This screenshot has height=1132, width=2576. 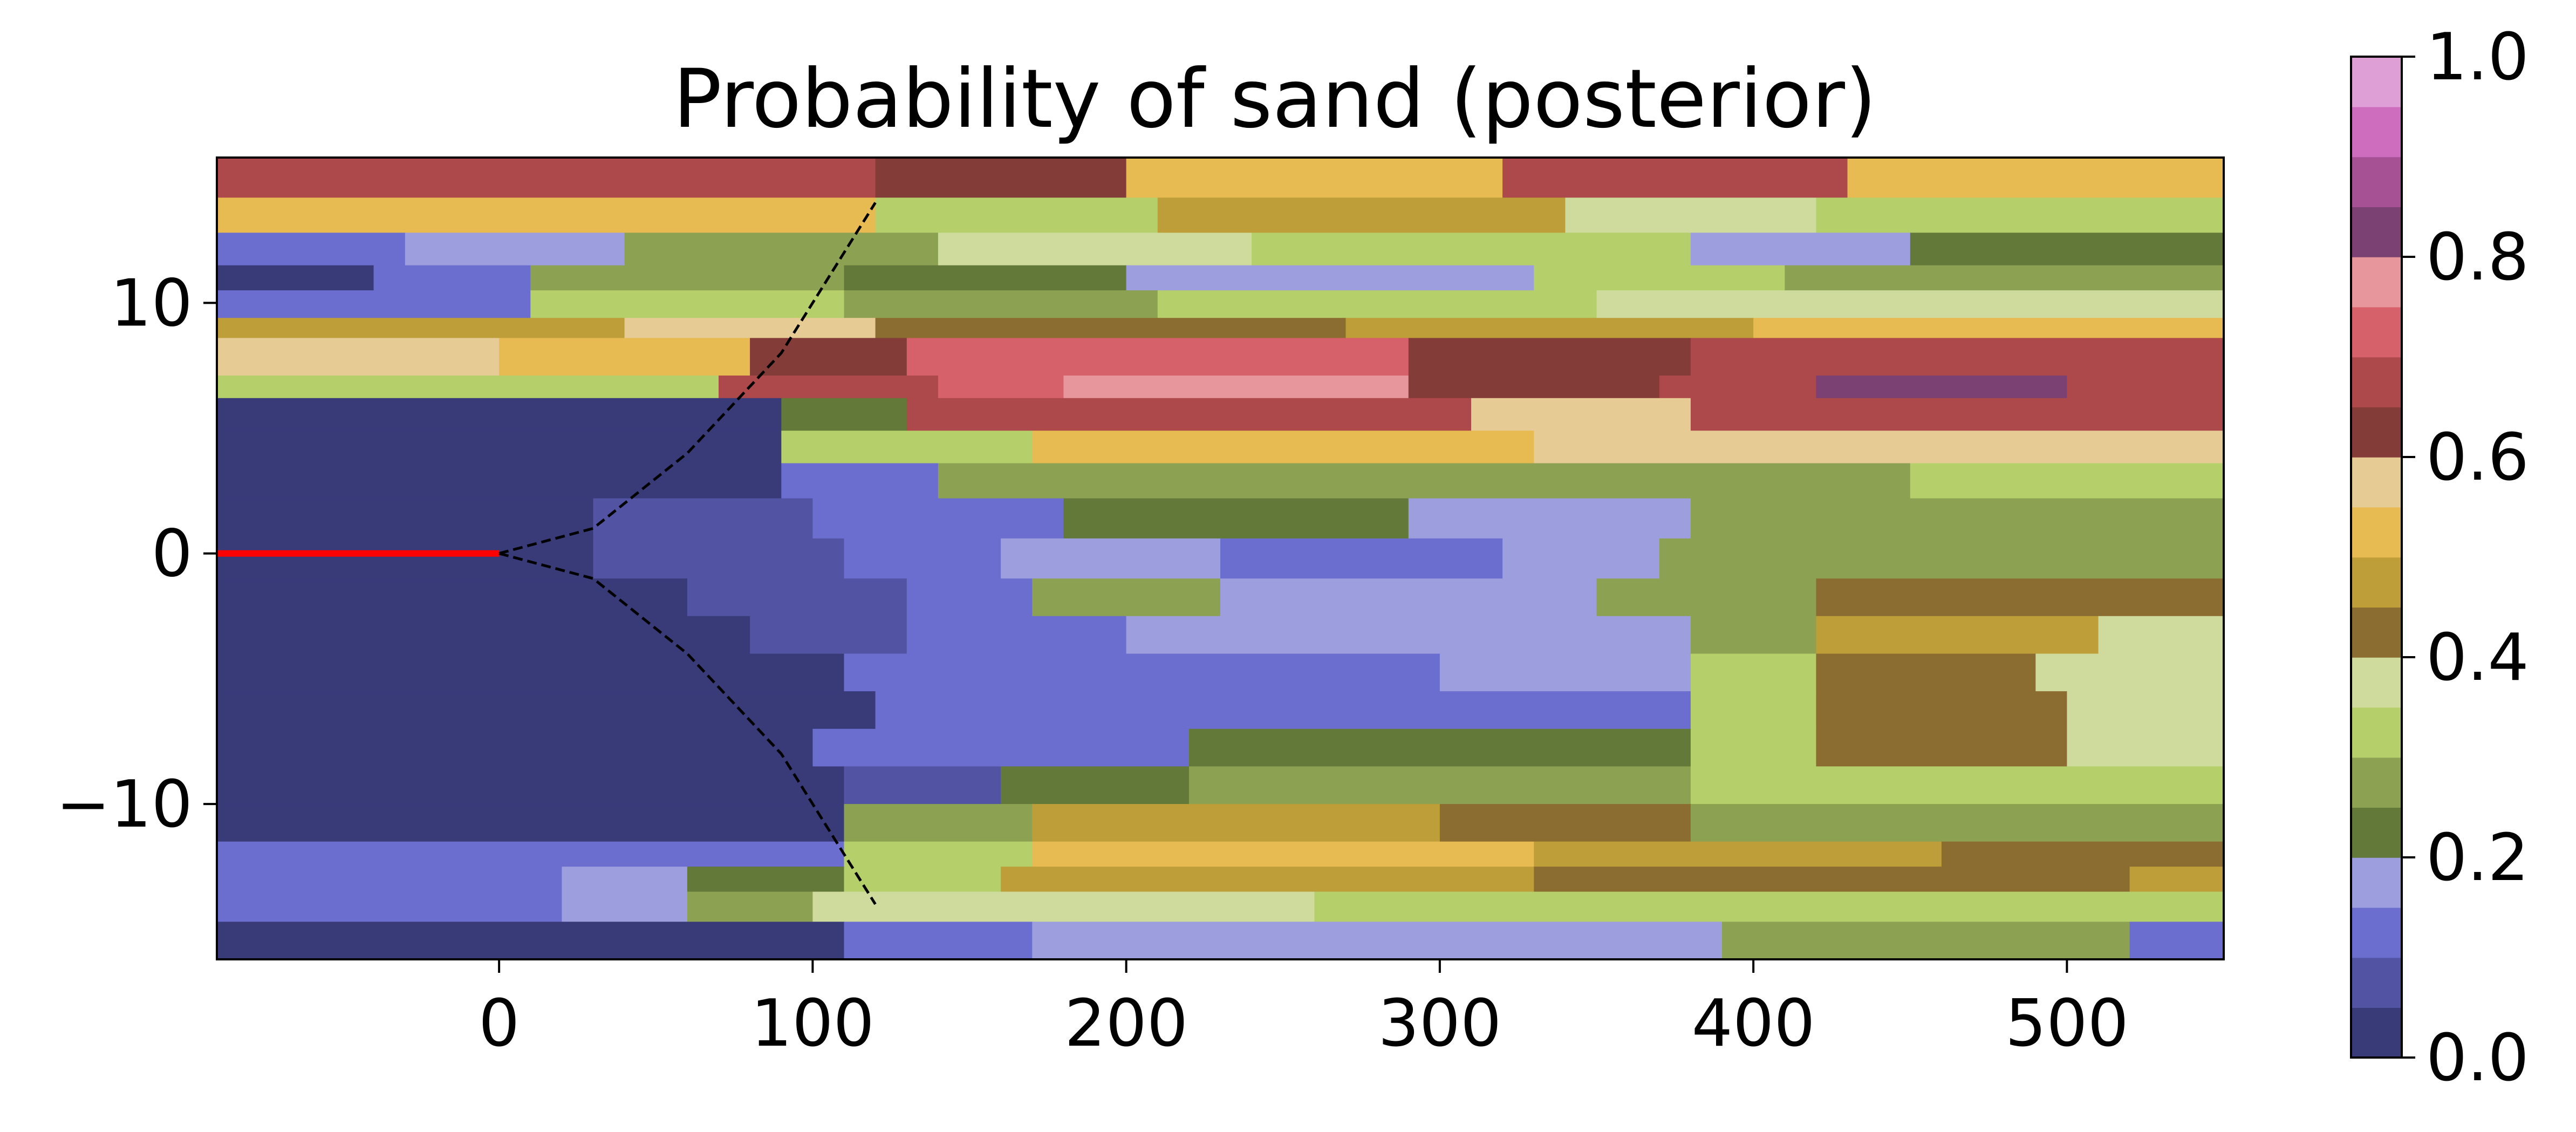 I want to click on colorbar-frame, so click(x=2376, y=558).